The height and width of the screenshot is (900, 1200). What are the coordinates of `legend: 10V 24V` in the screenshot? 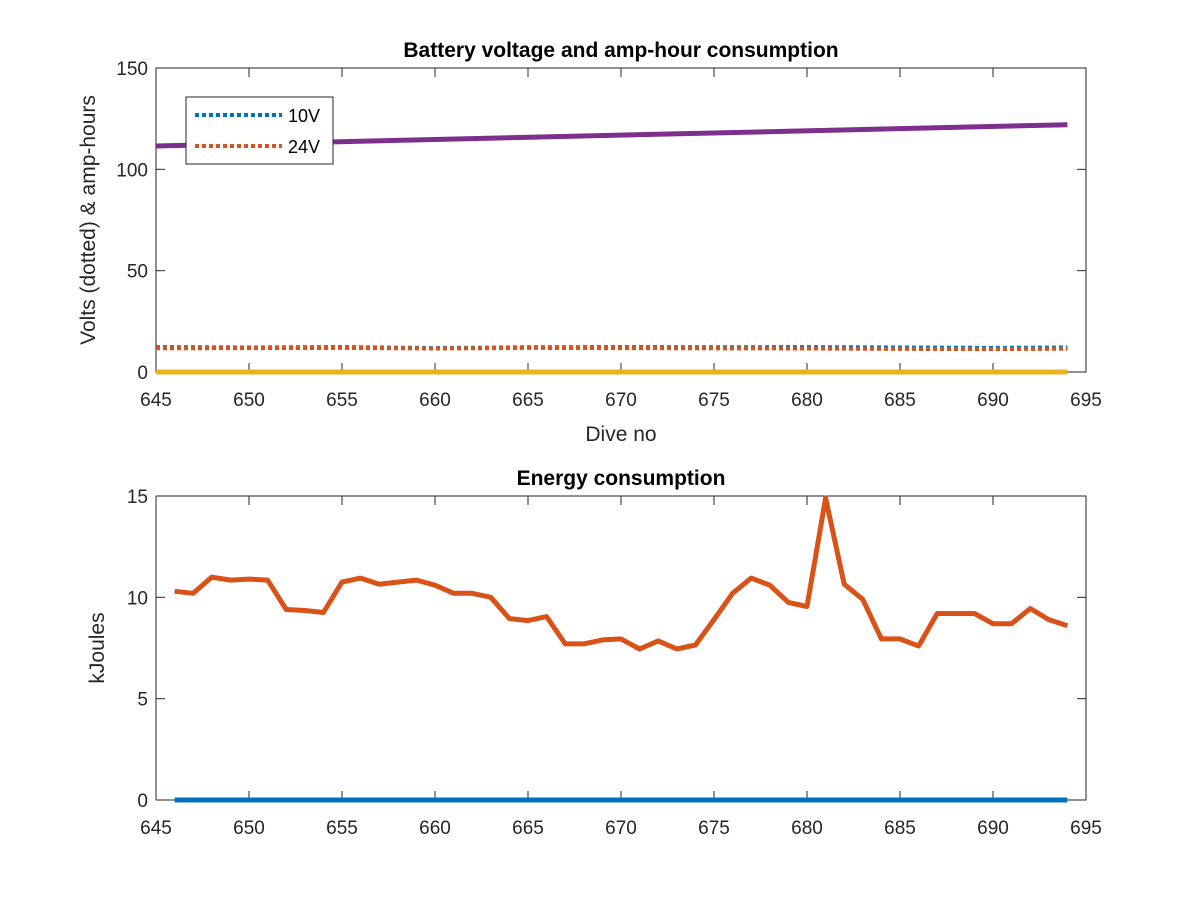 It's located at (259, 130).